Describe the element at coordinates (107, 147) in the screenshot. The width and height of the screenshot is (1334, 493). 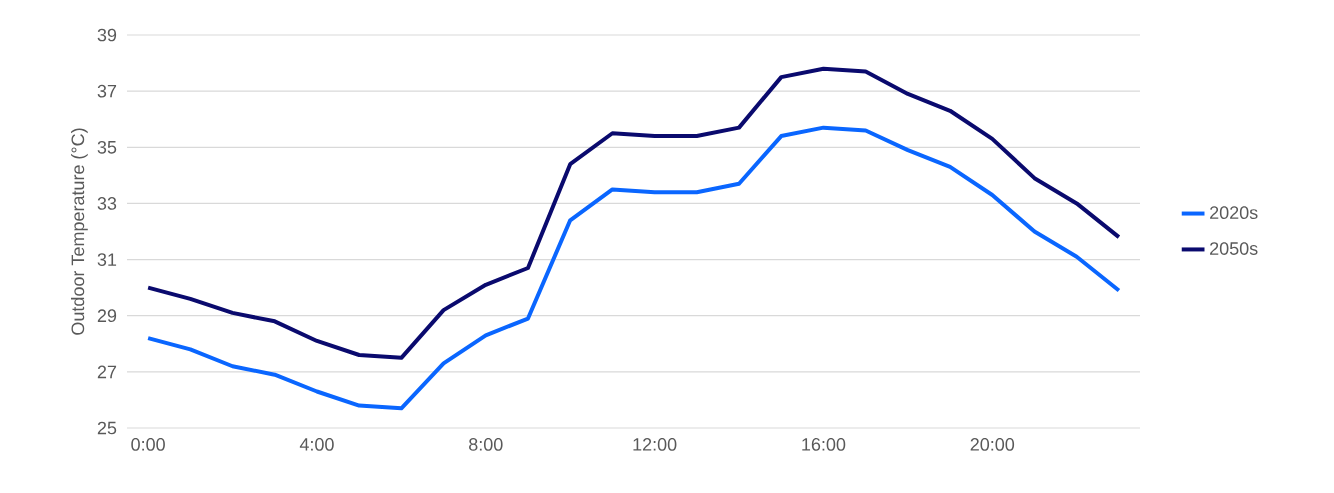
I see `y-tick-label: 35` at that location.